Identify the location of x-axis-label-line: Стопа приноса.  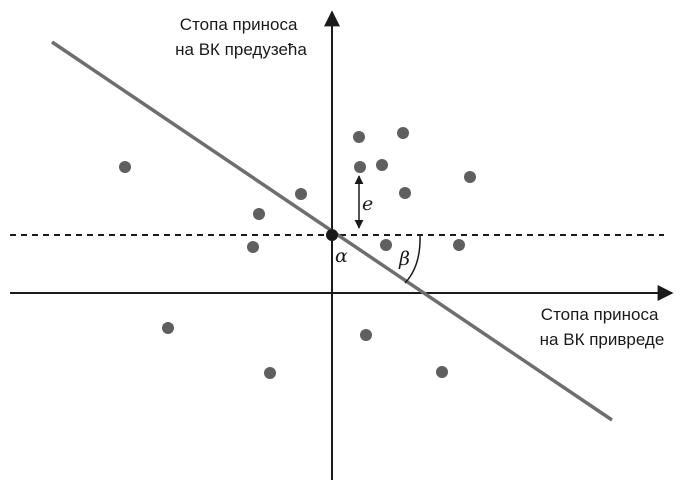
(600, 314).